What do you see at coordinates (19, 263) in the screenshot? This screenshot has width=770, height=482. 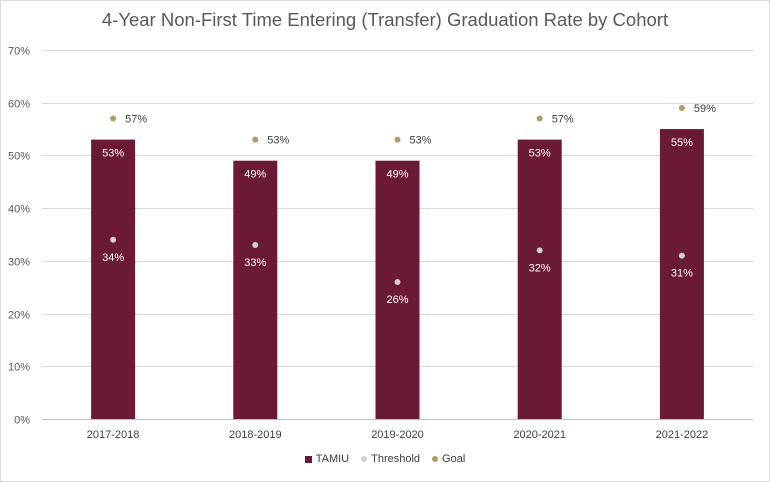 I see `y-tick-label: 30%` at bounding box center [19, 263].